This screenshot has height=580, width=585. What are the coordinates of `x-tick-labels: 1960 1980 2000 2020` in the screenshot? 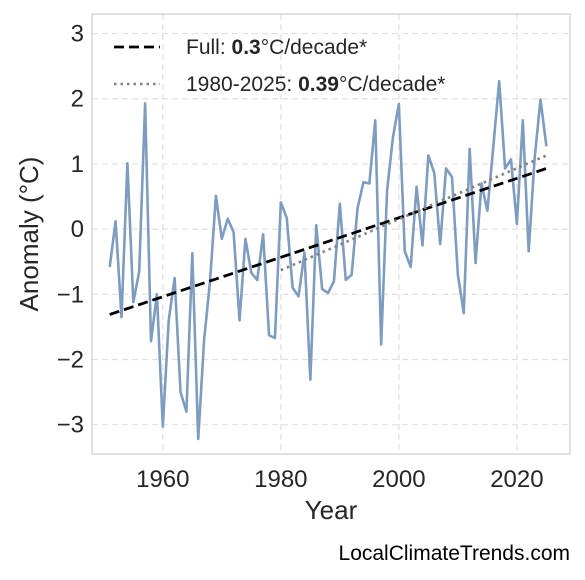 It's located at (339, 479).